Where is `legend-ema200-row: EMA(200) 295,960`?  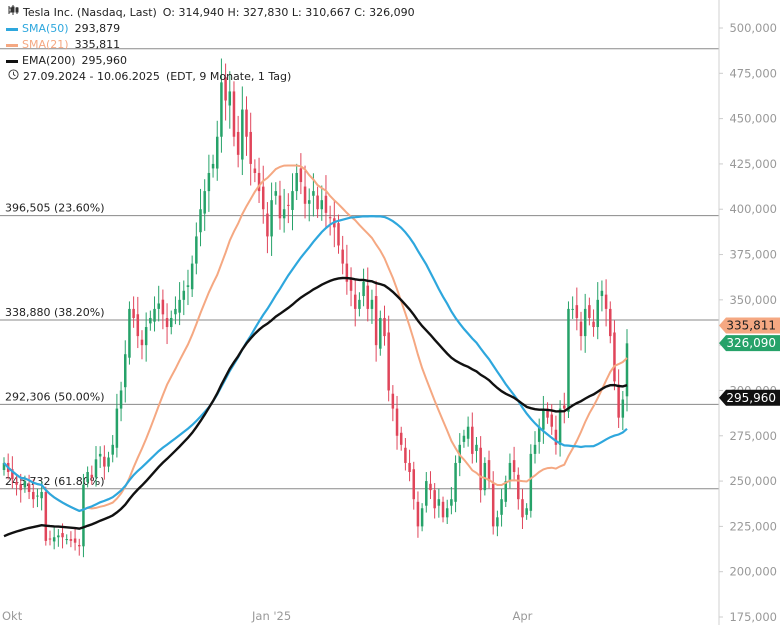
legend-ema200-row: EMA(200) 295,960 is located at coordinates (210, 61).